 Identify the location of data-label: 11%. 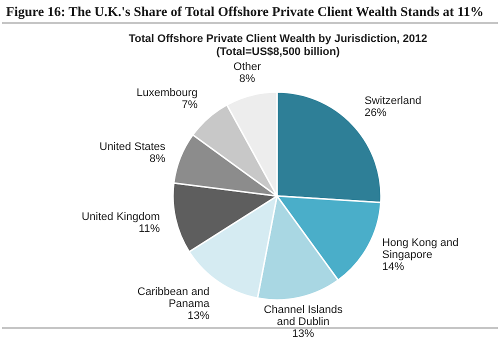
(149, 229).